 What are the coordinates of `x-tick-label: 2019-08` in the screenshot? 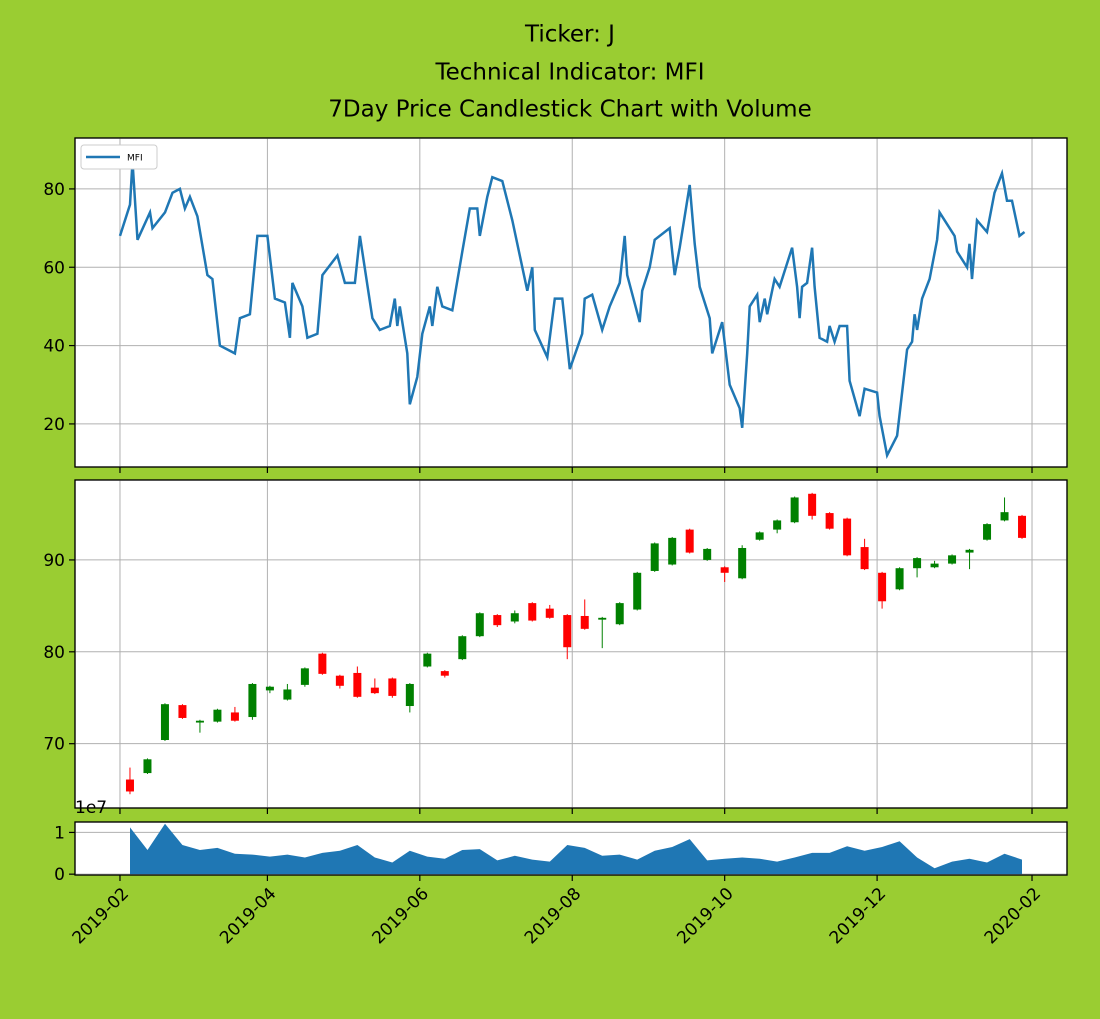 It's located at (553, 916).